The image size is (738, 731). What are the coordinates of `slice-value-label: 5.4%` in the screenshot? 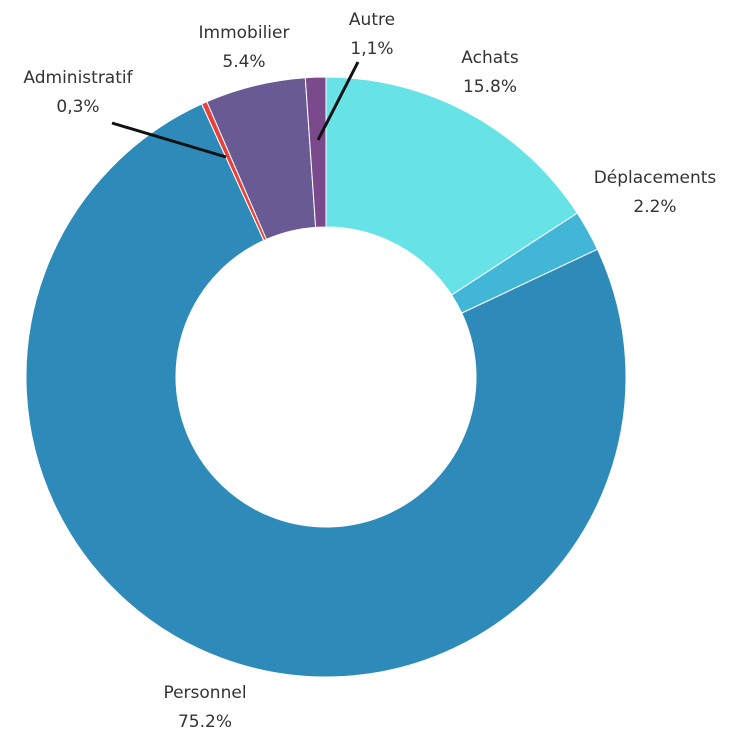 It's located at (243, 62).